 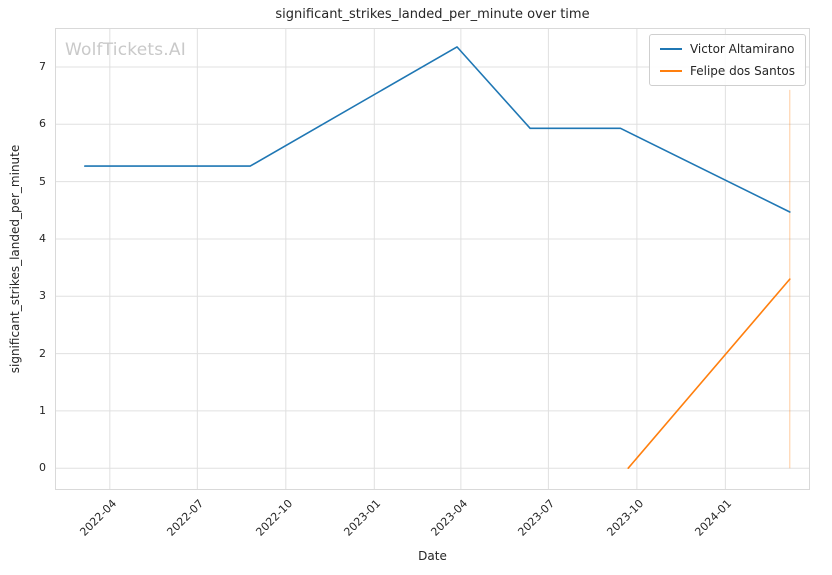 What do you see at coordinates (713, 518) in the screenshot?
I see `x-tick-label: 2024-01` at bounding box center [713, 518].